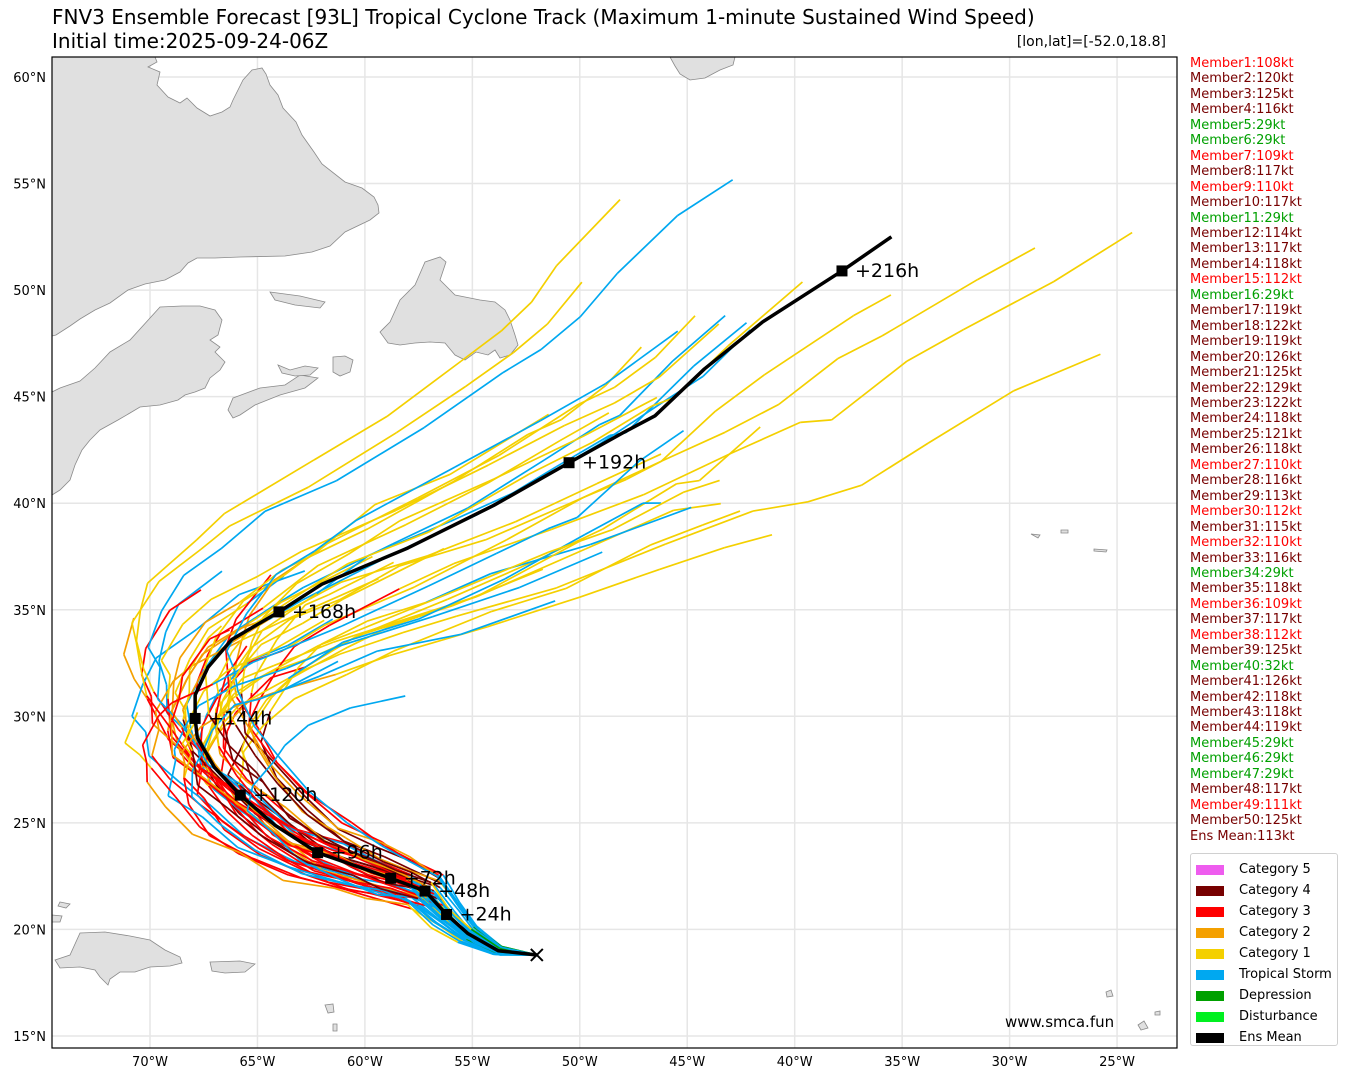 The height and width of the screenshot is (1078, 1349). What do you see at coordinates (64, 905) in the screenshot?
I see `land-bahamas` at bounding box center [64, 905].